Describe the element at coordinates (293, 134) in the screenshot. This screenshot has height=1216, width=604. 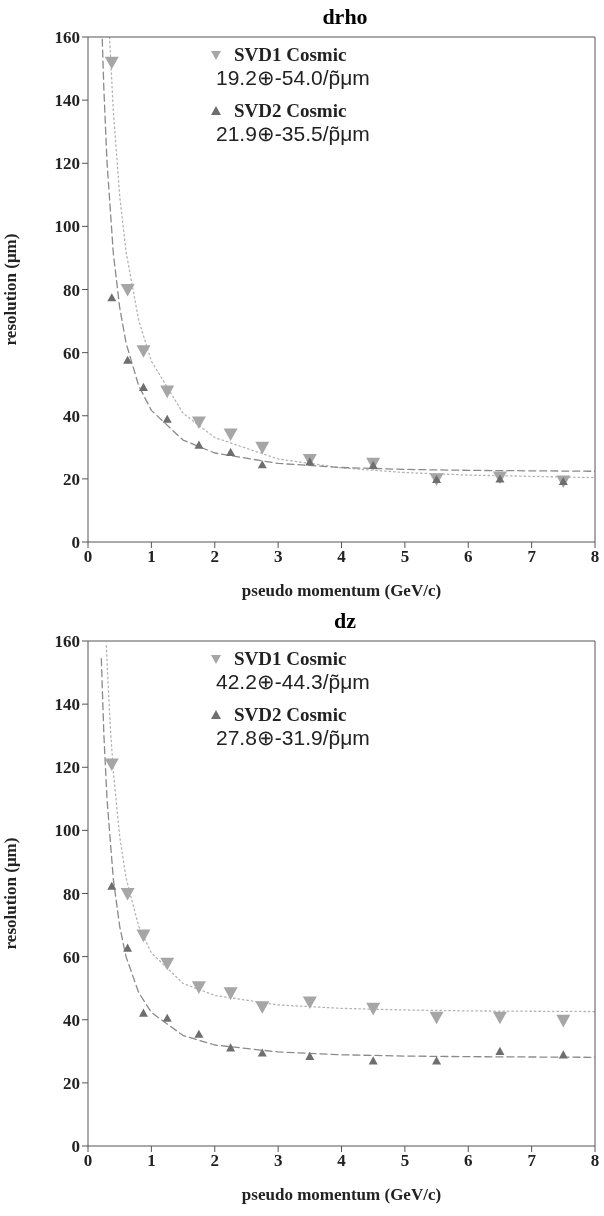
I see `annotation: 21.9⊕-35.5/p̃μm` at that location.